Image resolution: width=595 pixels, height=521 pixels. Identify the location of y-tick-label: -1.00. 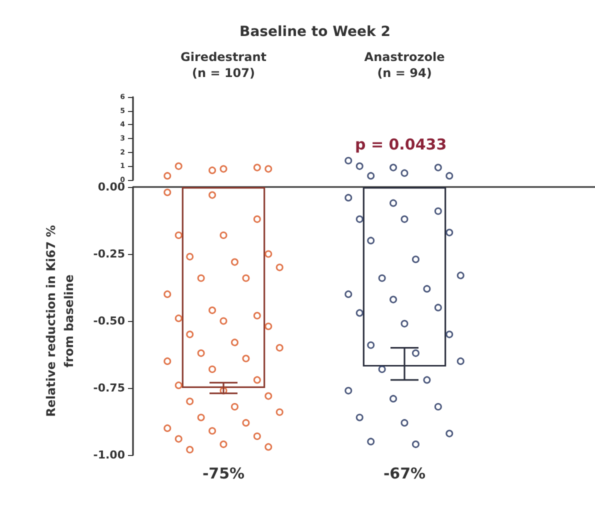
(109, 455).